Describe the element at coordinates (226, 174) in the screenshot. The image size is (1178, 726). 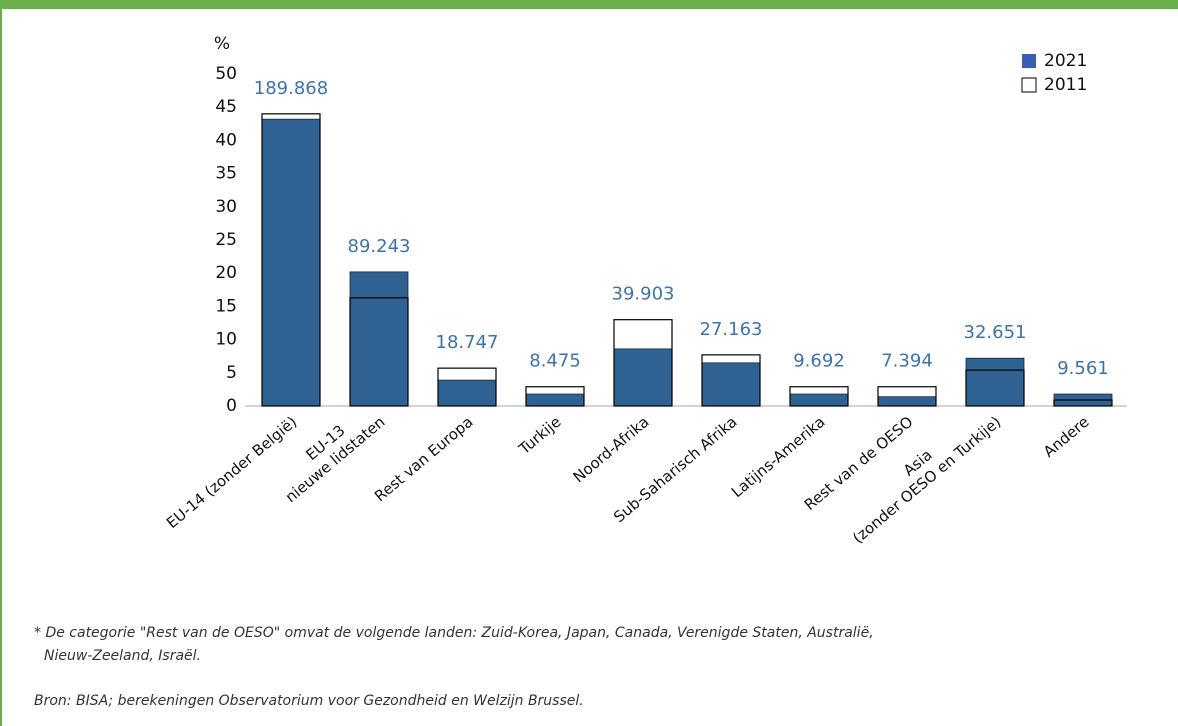
I see `y-tick-label: 35` at that location.